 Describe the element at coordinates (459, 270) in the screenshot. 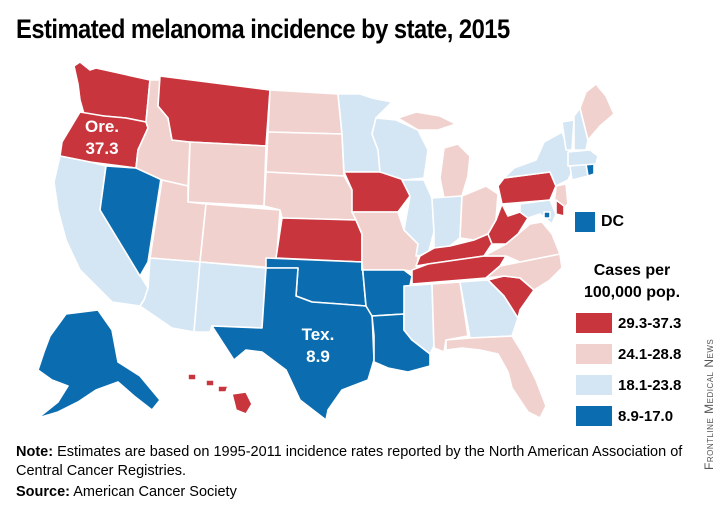

I see `state-TN` at that location.